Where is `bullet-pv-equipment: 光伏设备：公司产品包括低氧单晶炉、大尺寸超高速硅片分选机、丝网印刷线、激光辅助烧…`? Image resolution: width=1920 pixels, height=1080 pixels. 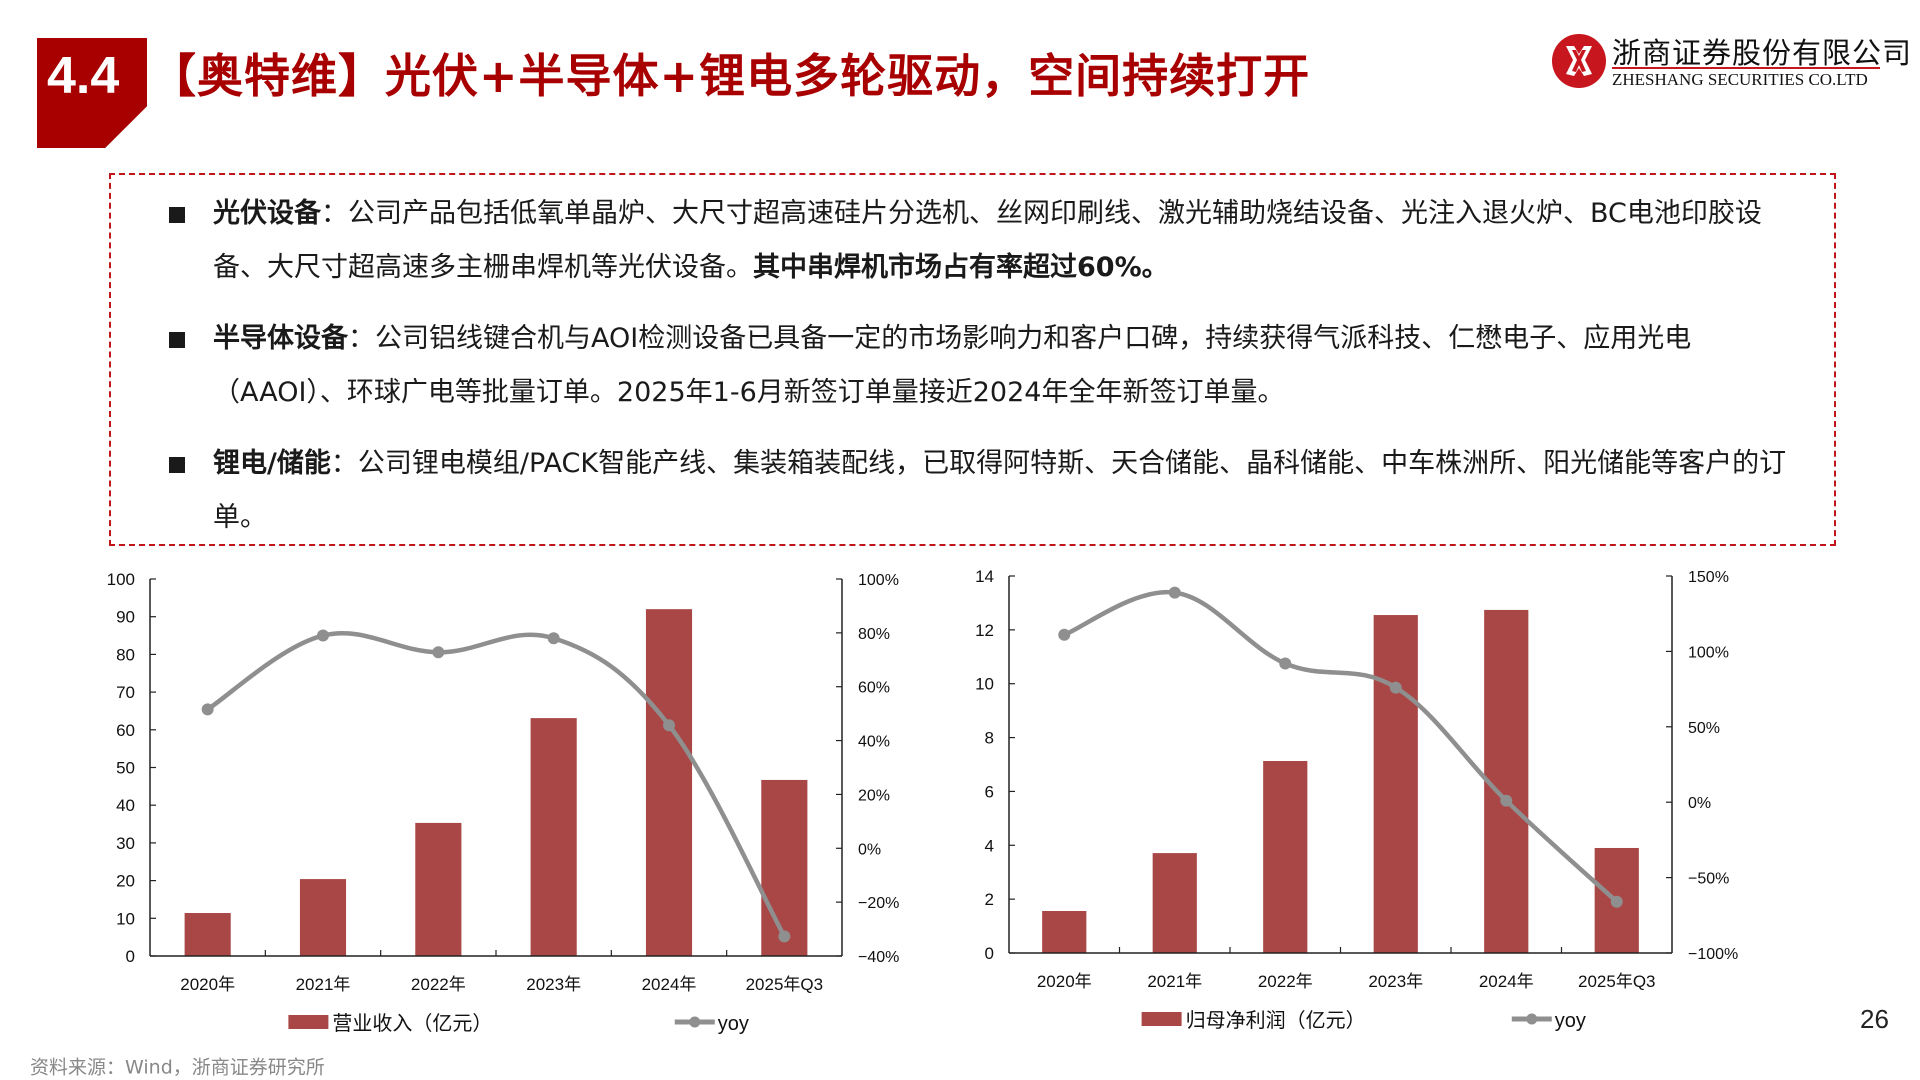 bullet-pv-equipment: 光伏设备：公司产品包括低氧单晶炉、大尺寸超高速硅片分选机、丝网印刷线、激光辅助烧… is located at coordinates (980, 241).